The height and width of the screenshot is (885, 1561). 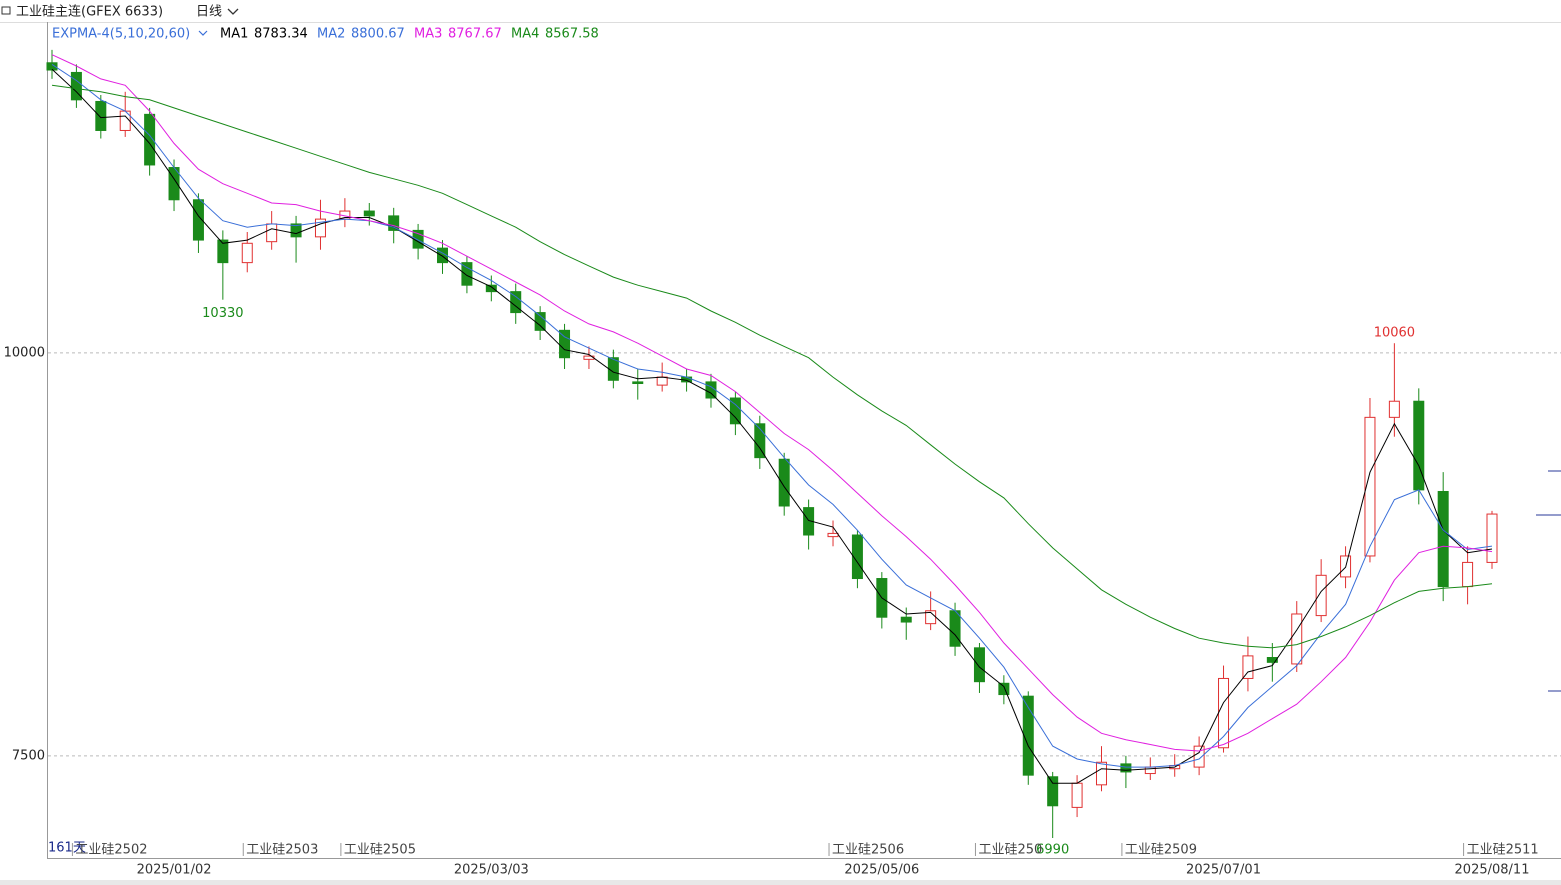 What do you see at coordinates (234, 34) in the screenshot?
I see `legend-name: MA1` at bounding box center [234, 34].